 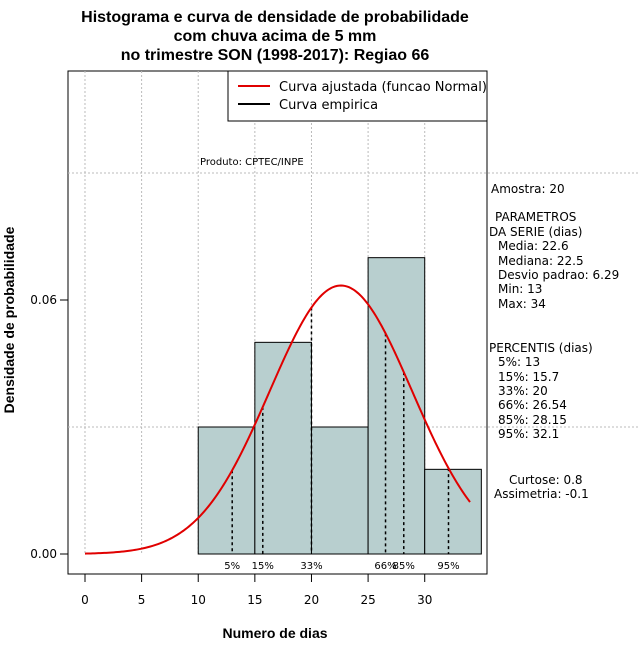 I want to click on percentile-label: 85%, so click(x=404, y=566).